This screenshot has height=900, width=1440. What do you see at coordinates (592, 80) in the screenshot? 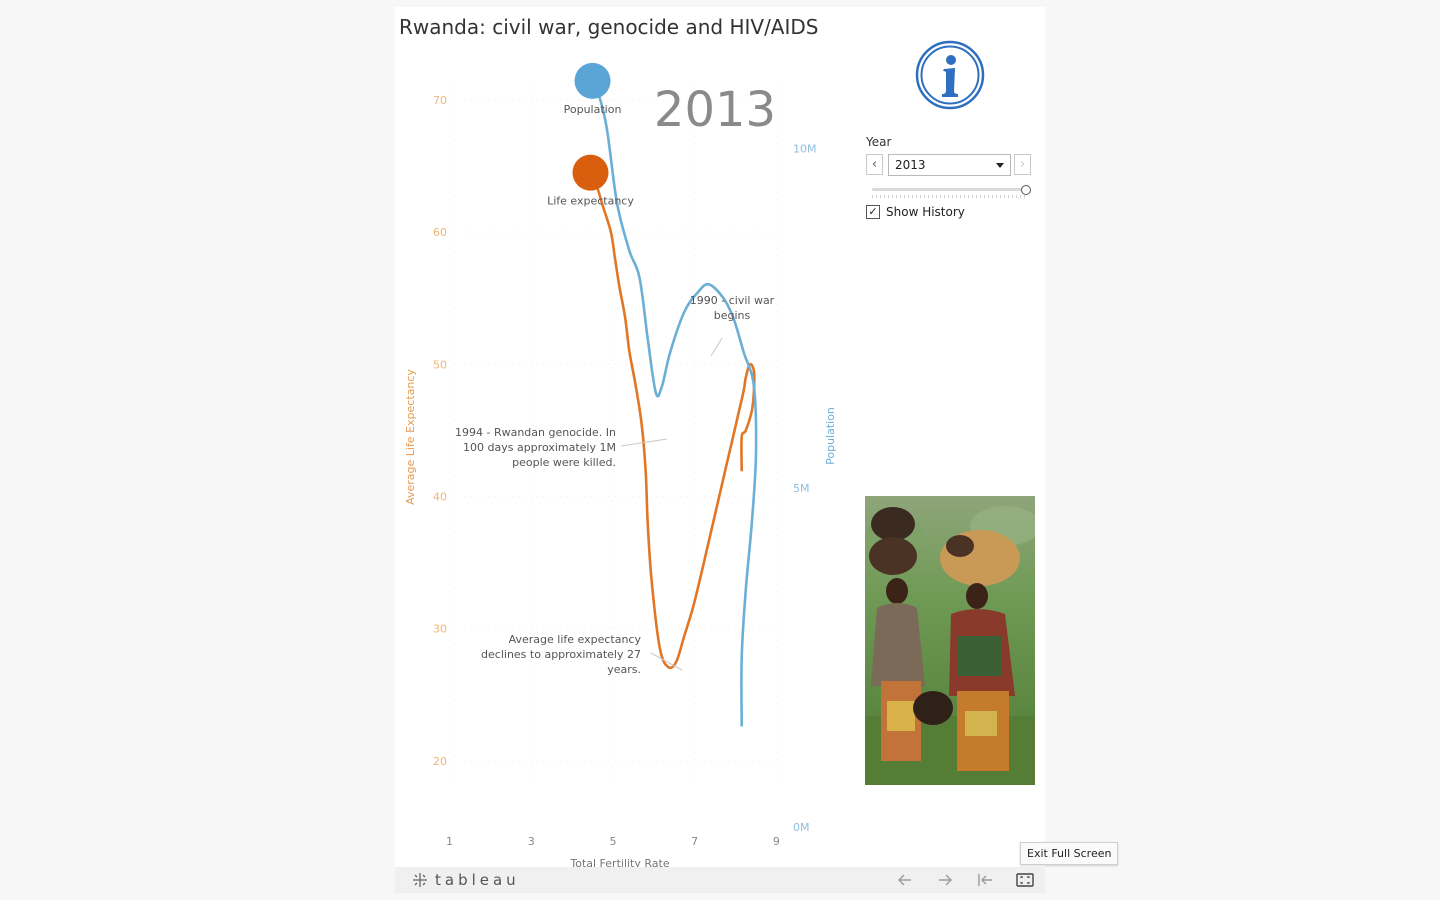
I see `population-marker` at bounding box center [592, 80].